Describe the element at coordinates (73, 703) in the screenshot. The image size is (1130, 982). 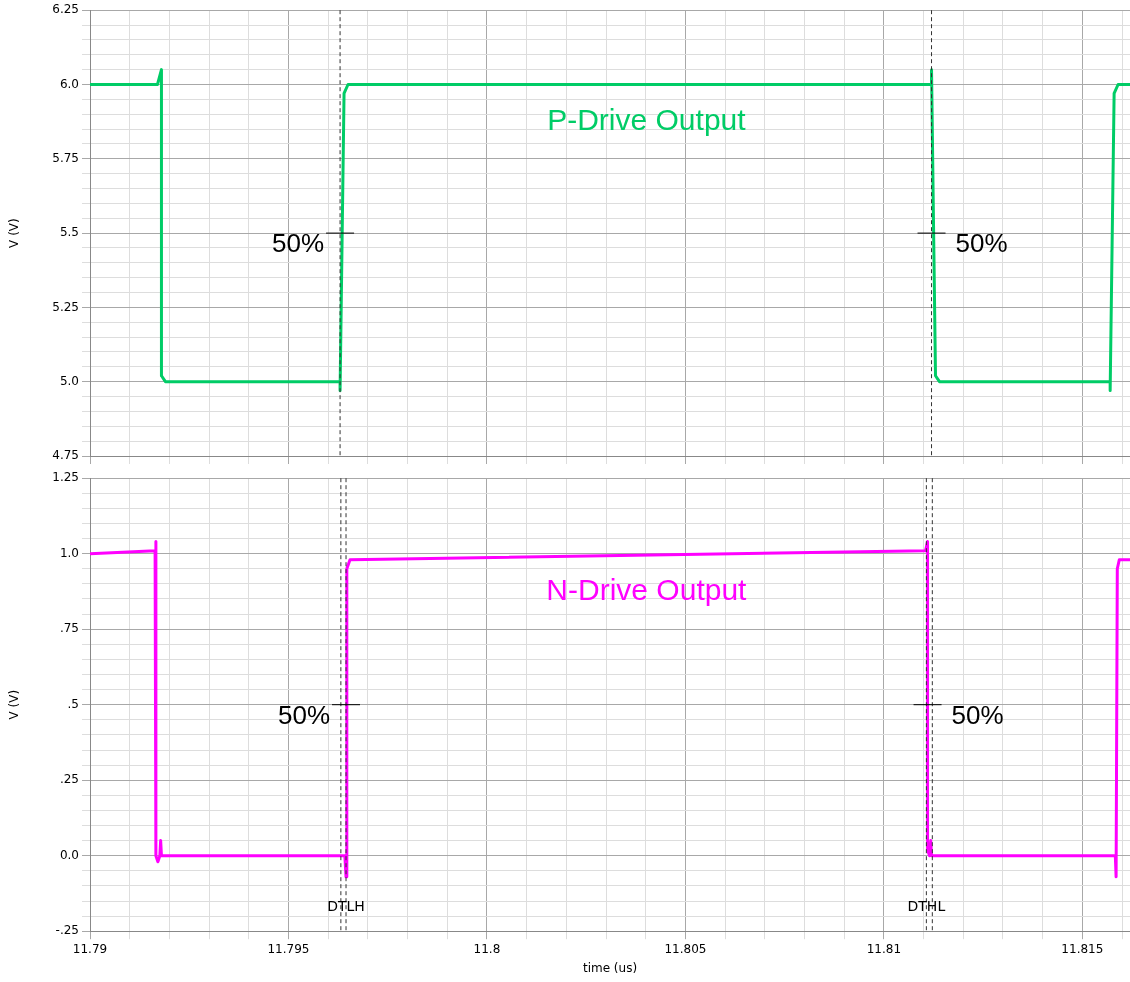
I see `y-tick-label: .5` at that location.